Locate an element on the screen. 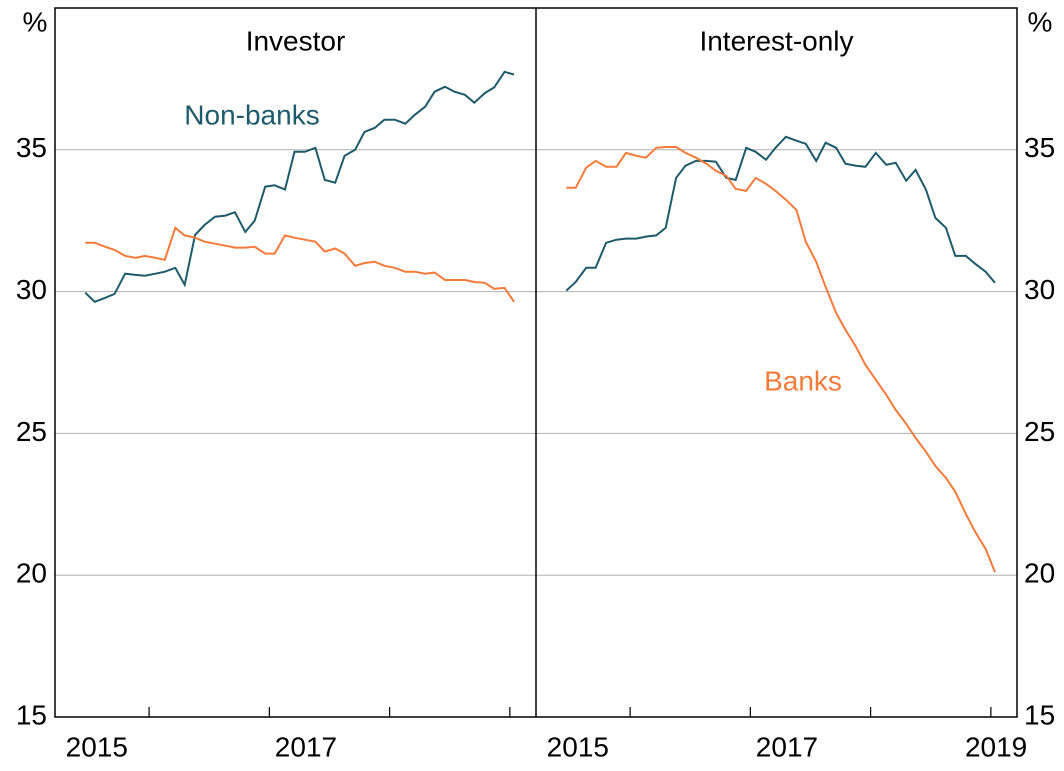  series-label: Banks is located at coordinates (803, 380).